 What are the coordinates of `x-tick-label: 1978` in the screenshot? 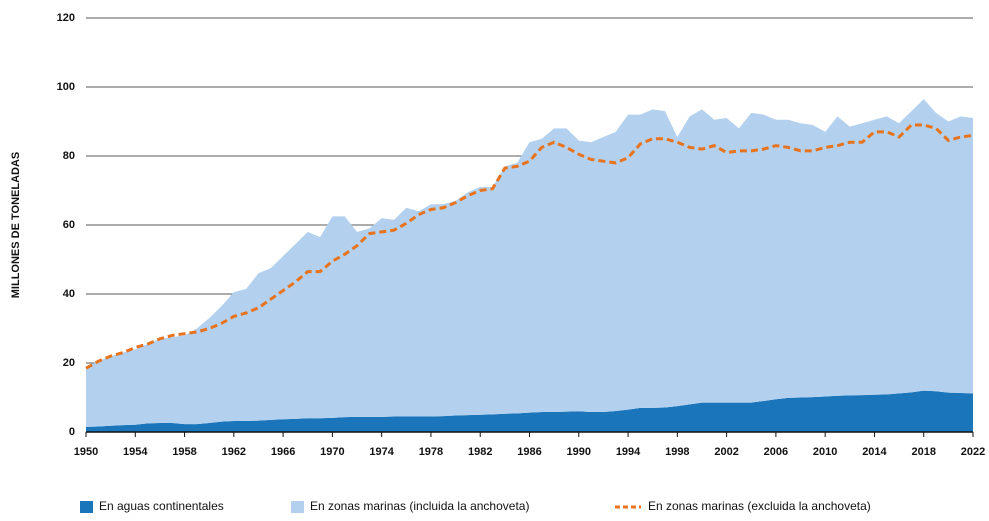 It's located at (431, 452).